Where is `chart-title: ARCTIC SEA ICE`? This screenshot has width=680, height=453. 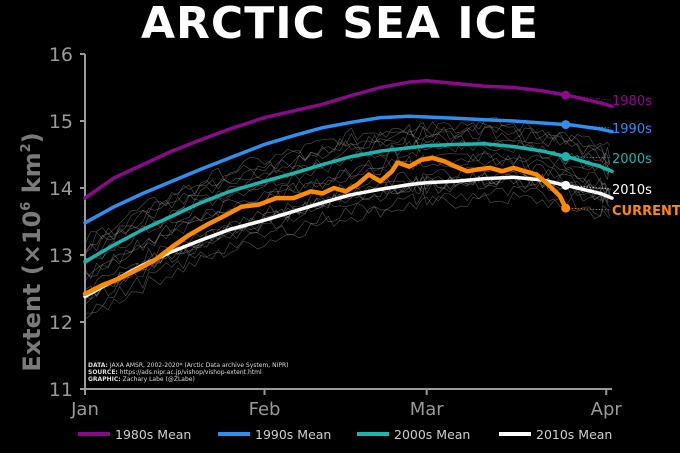 chart-title: ARCTIC SEA ICE is located at coordinates (340, 24).